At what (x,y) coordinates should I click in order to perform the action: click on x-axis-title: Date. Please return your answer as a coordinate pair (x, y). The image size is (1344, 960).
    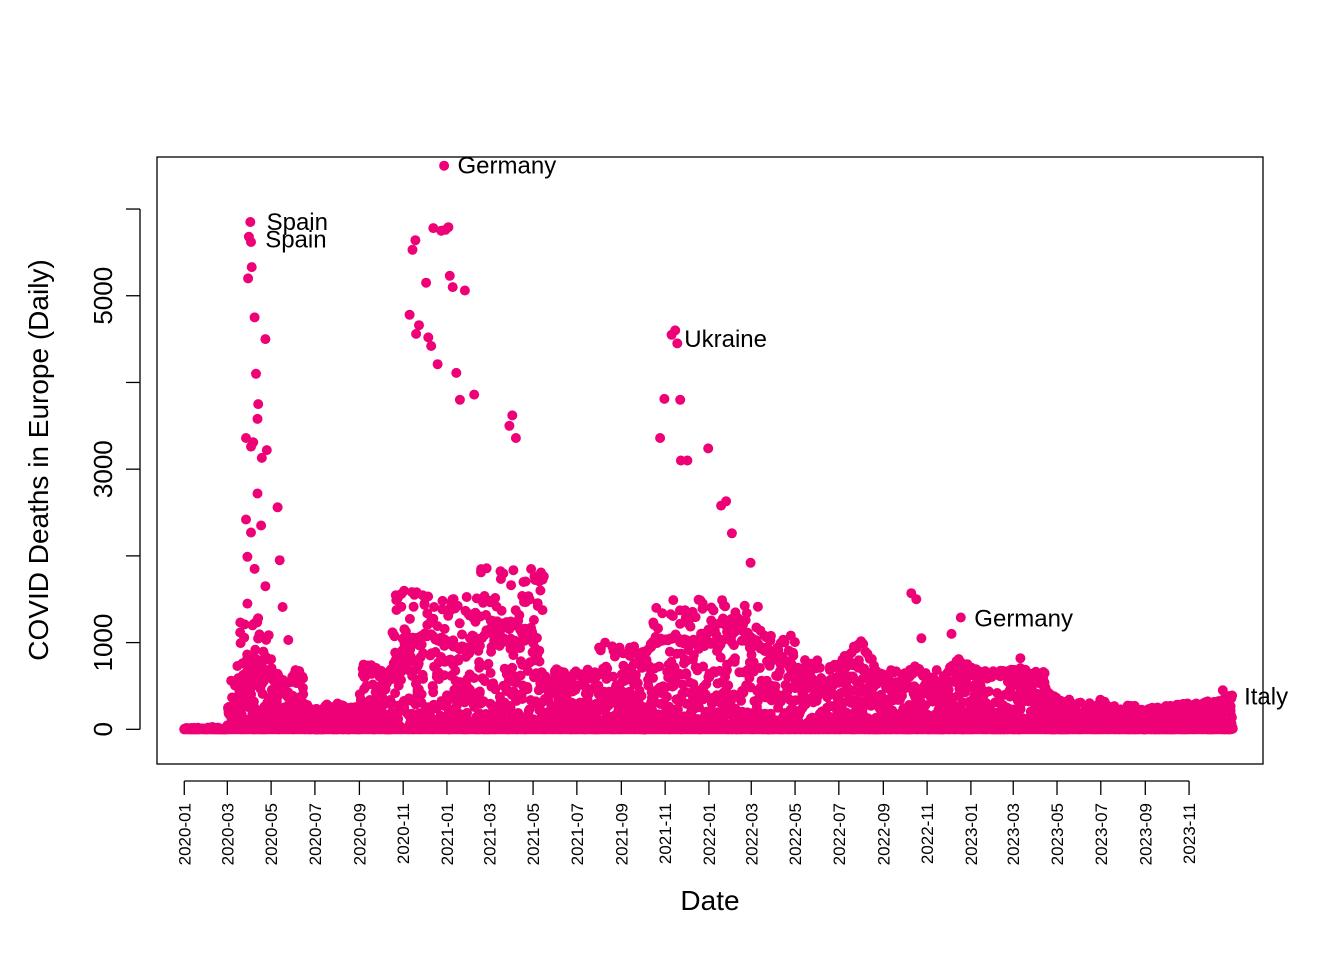
    Looking at the image, I should click on (709, 900).